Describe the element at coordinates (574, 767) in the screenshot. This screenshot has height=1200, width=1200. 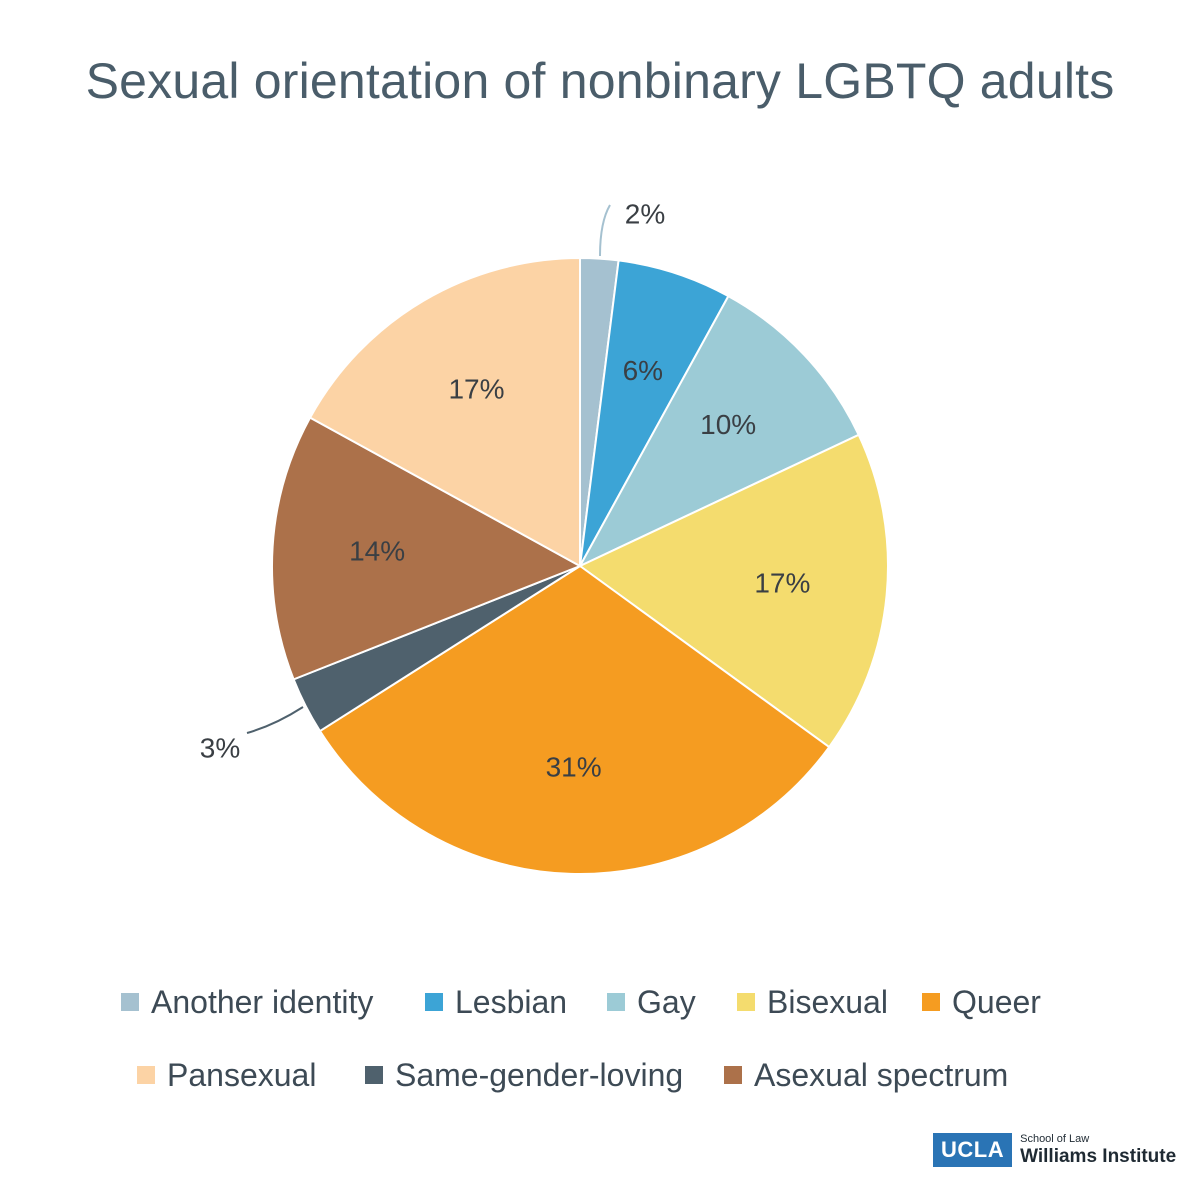
I see `slice-label-queer: 31%` at that location.